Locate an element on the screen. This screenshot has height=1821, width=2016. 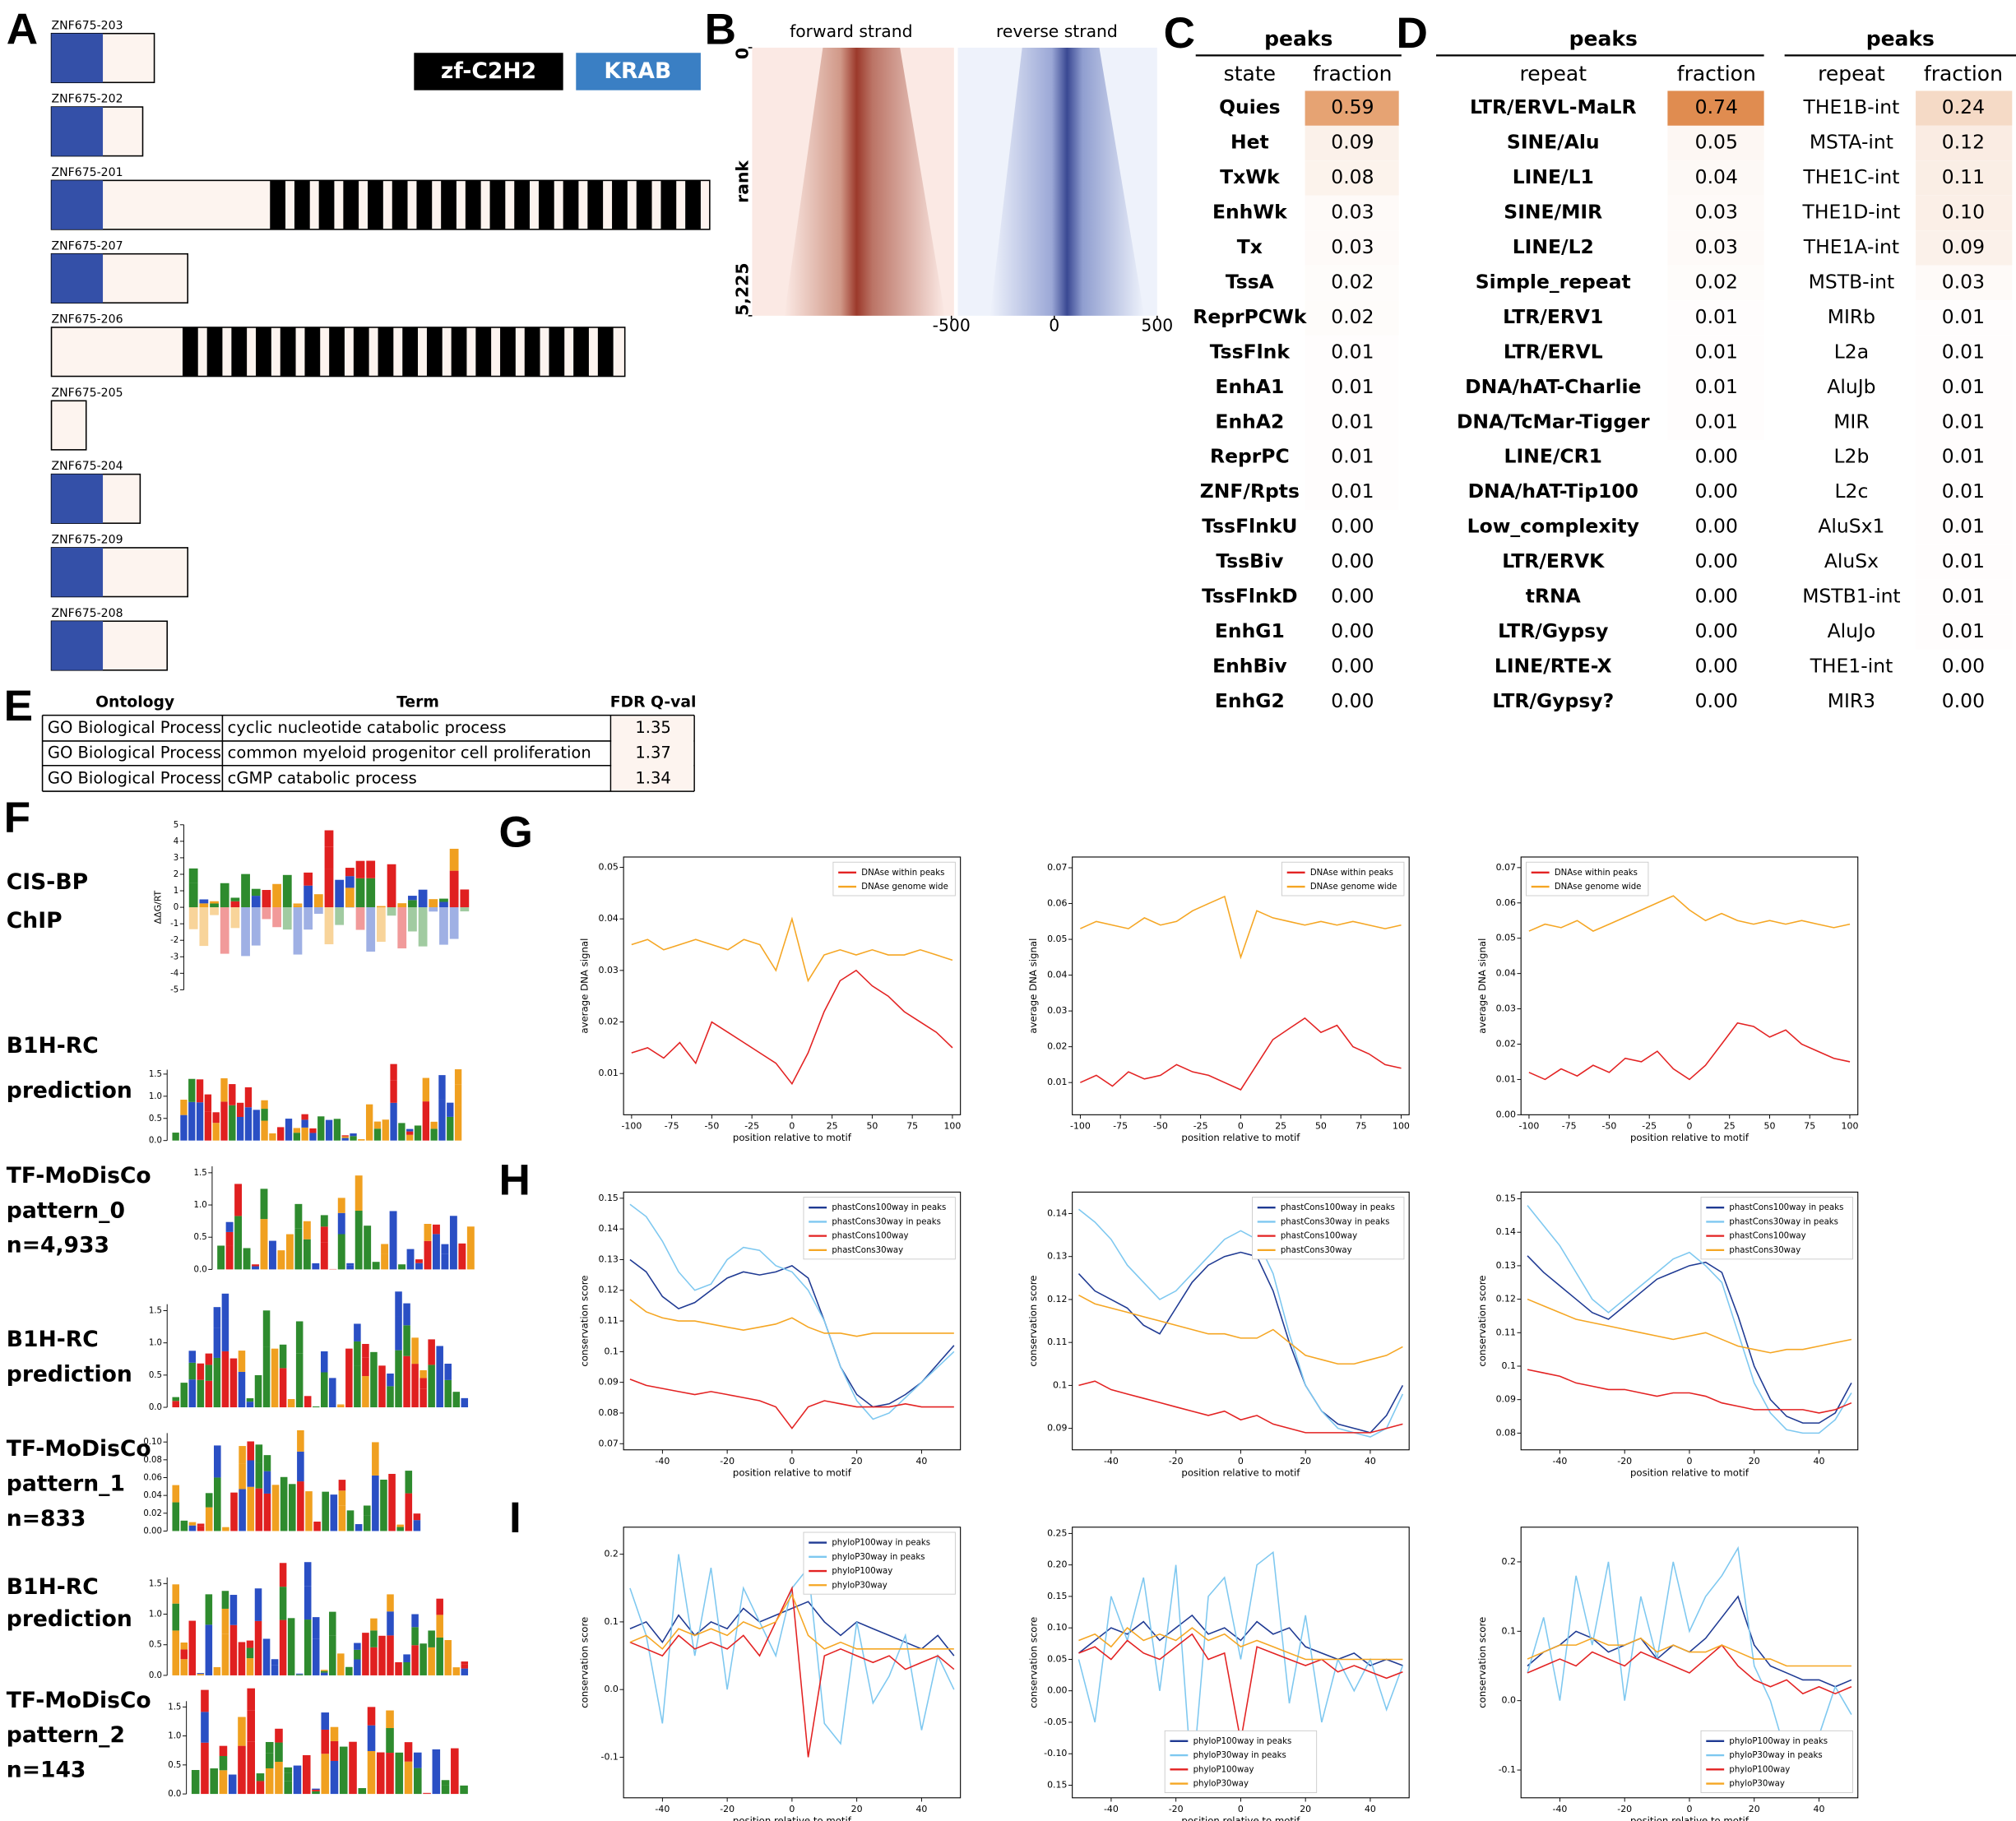
y-tick-label: 0.14 is located at coordinates (1057, 1212).